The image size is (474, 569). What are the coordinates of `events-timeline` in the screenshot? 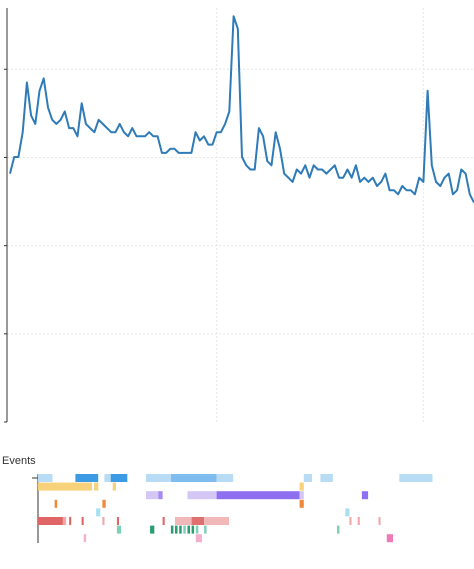 It's located at (232, 508).